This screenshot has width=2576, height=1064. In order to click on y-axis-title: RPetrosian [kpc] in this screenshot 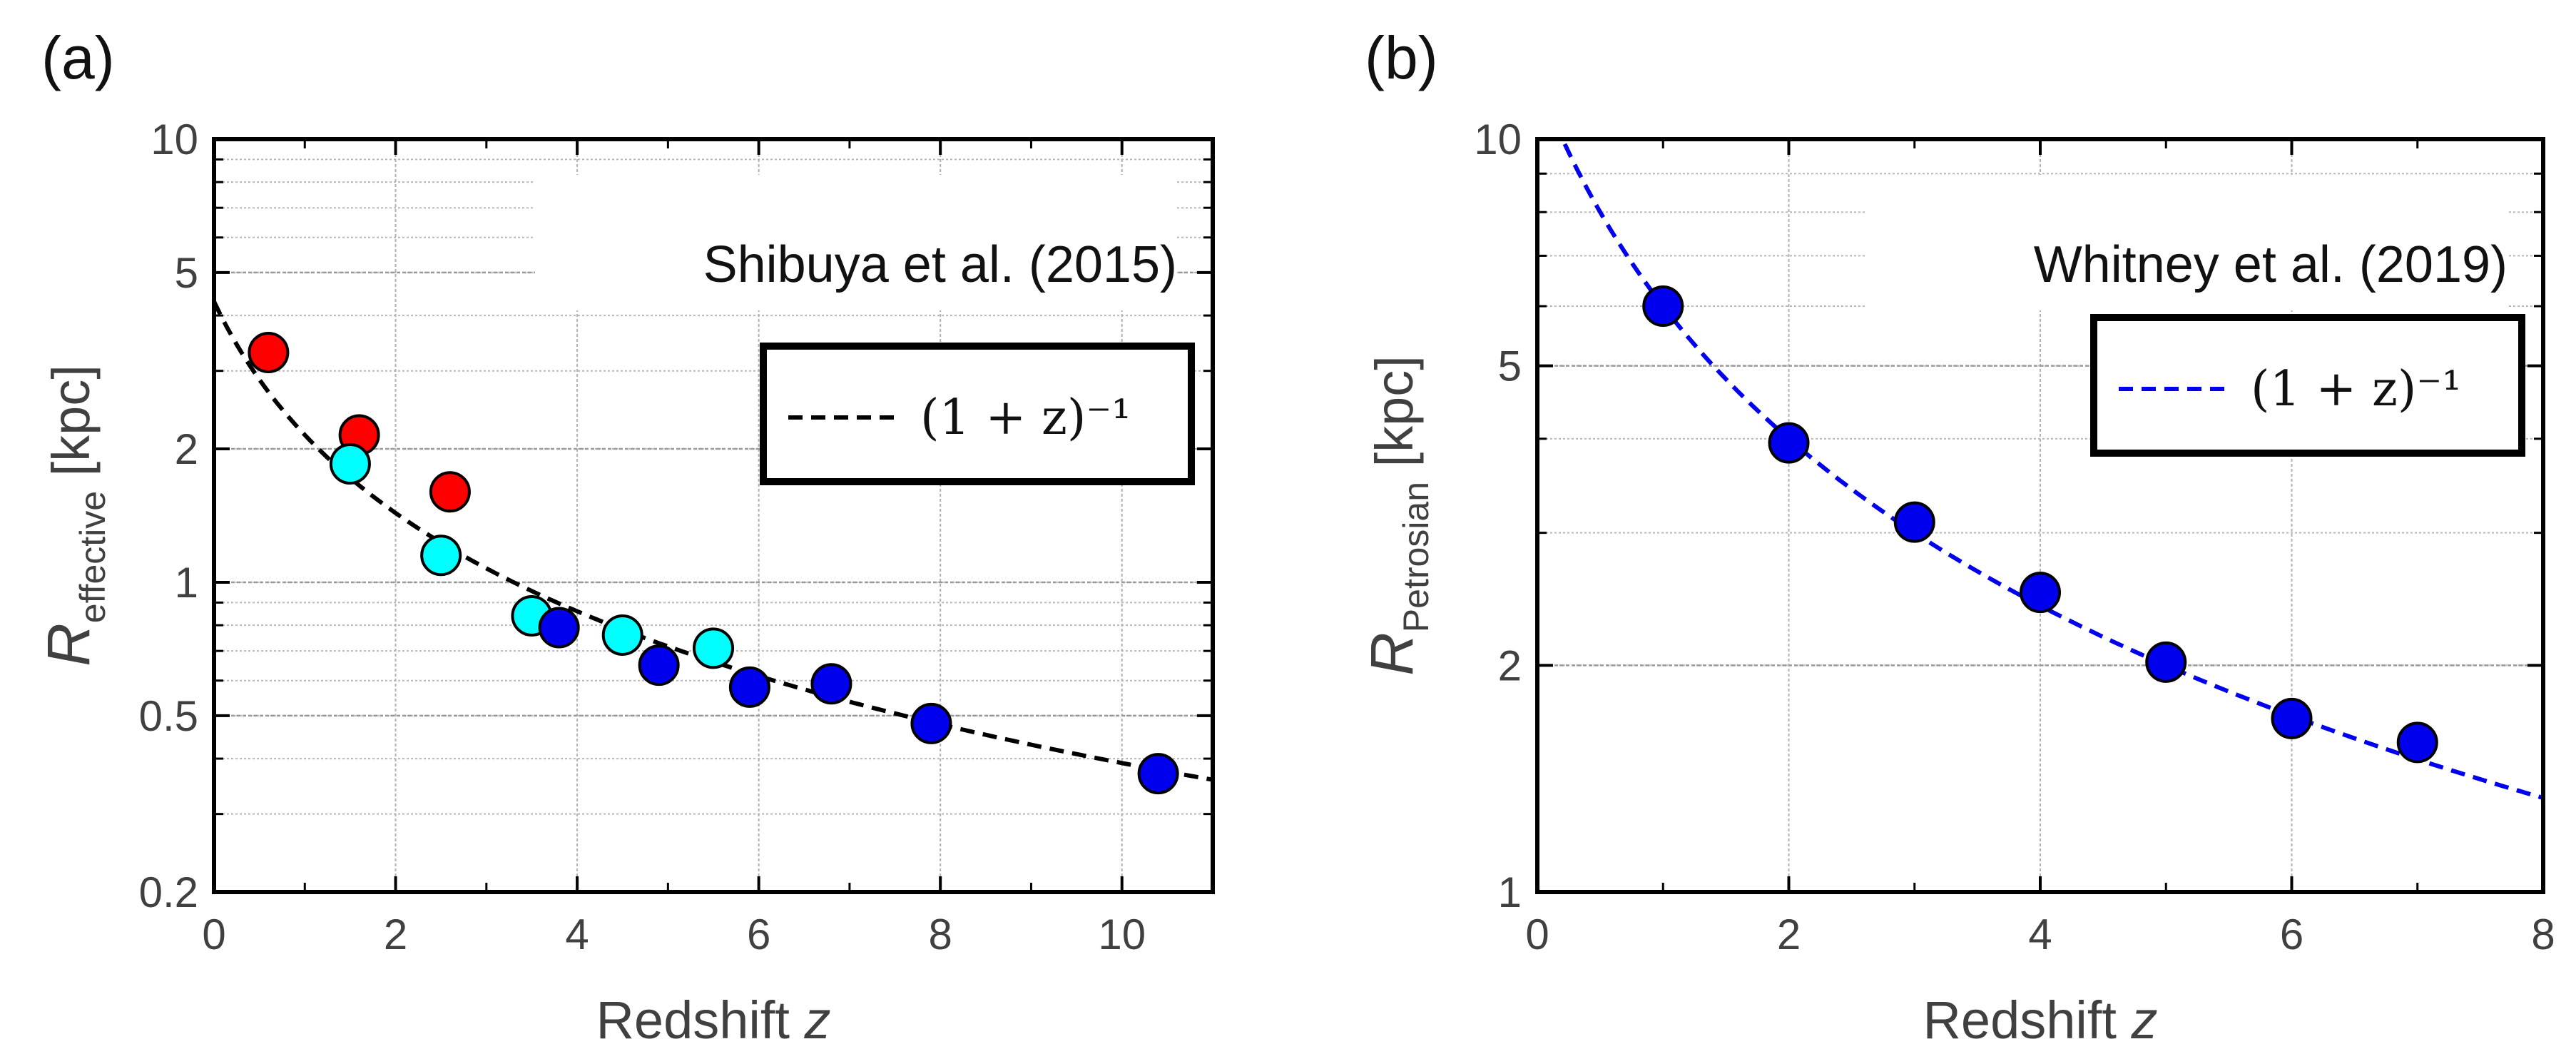, I will do `click(1397, 515)`.